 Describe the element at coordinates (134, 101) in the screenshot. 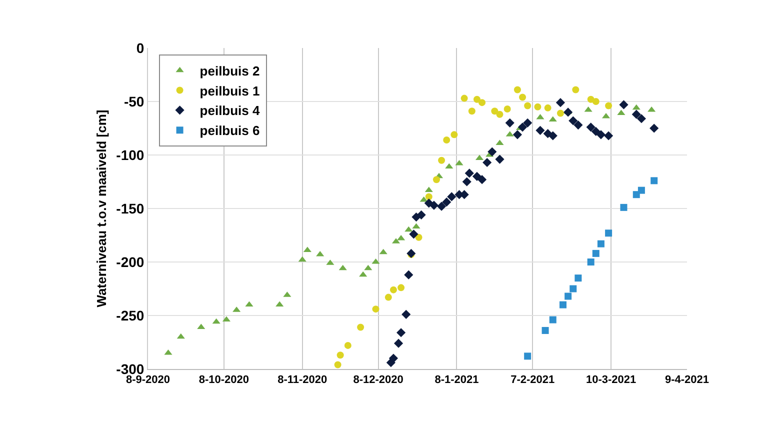

I see `y-tick-label: -50` at that location.